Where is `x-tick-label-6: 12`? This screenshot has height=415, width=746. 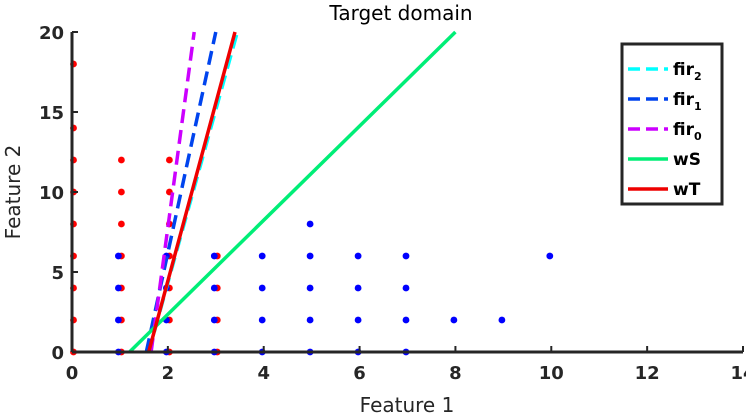 x-tick-label-6: 12 is located at coordinates (647, 373).